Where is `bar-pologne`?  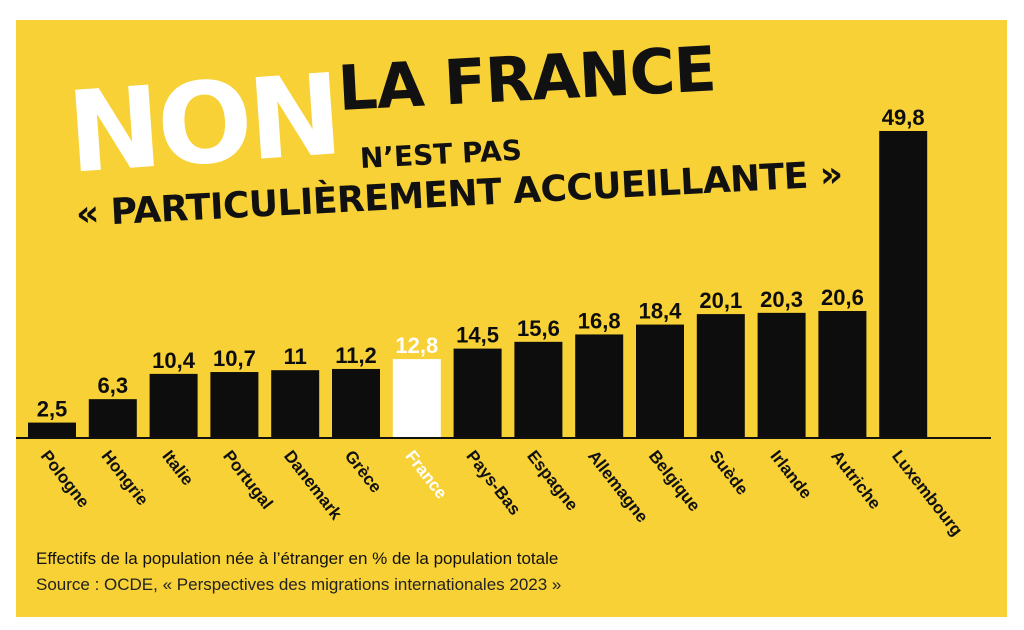 bar-pologne is located at coordinates (52, 430).